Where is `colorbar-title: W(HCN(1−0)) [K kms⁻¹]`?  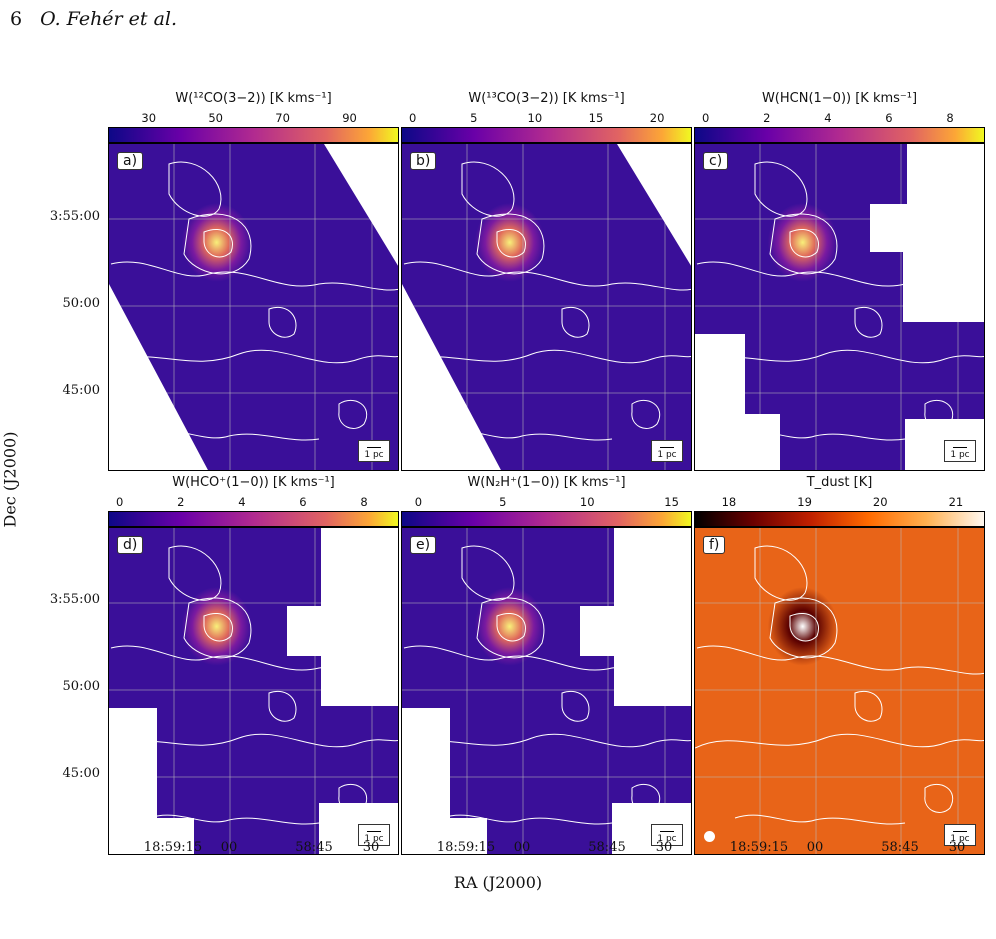
colorbar-title: W(HCN(1−0)) [K kms⁻¹] is located at coordinates (839, 98).